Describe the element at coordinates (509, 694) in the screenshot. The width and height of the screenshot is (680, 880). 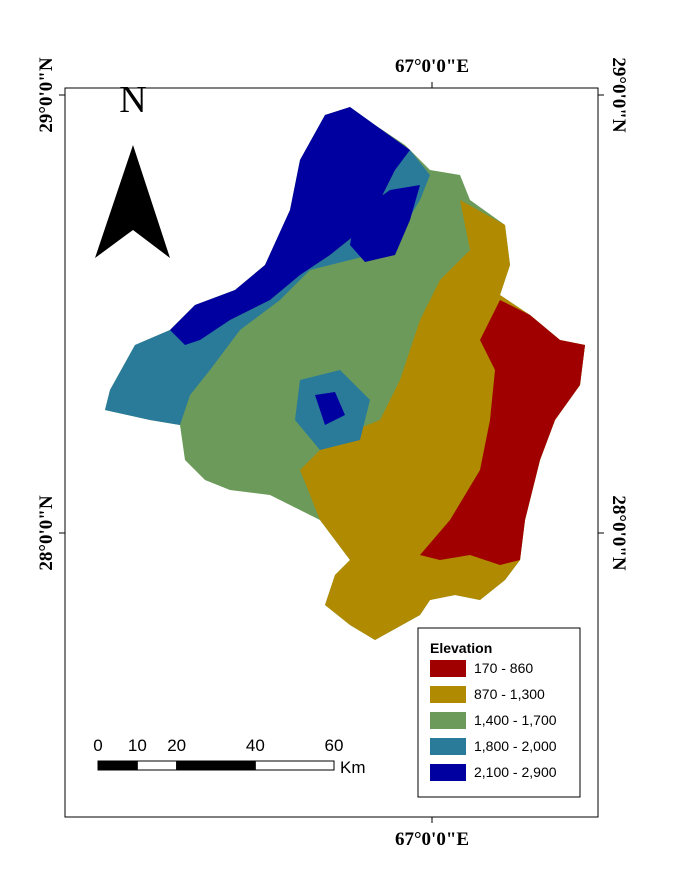
I see `legend-label: 870 - 1,300` at that location.